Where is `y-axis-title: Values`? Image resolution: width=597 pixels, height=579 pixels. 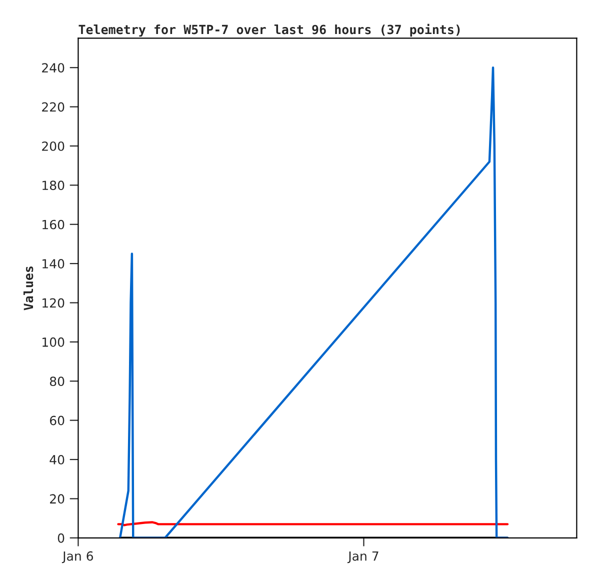
y-axis-title: Values is located at coordinates (29, 288).